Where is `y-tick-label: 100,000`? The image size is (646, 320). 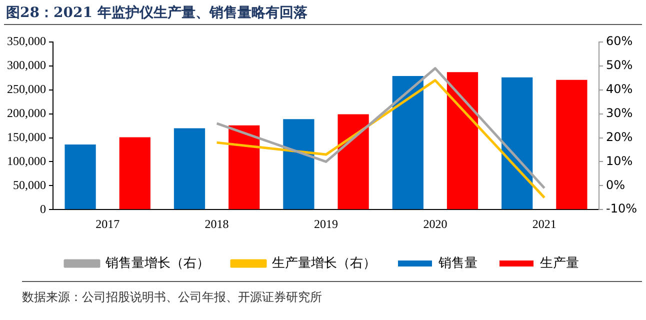 y-tick-label: 100,000 is located at coordinates (26, 161).